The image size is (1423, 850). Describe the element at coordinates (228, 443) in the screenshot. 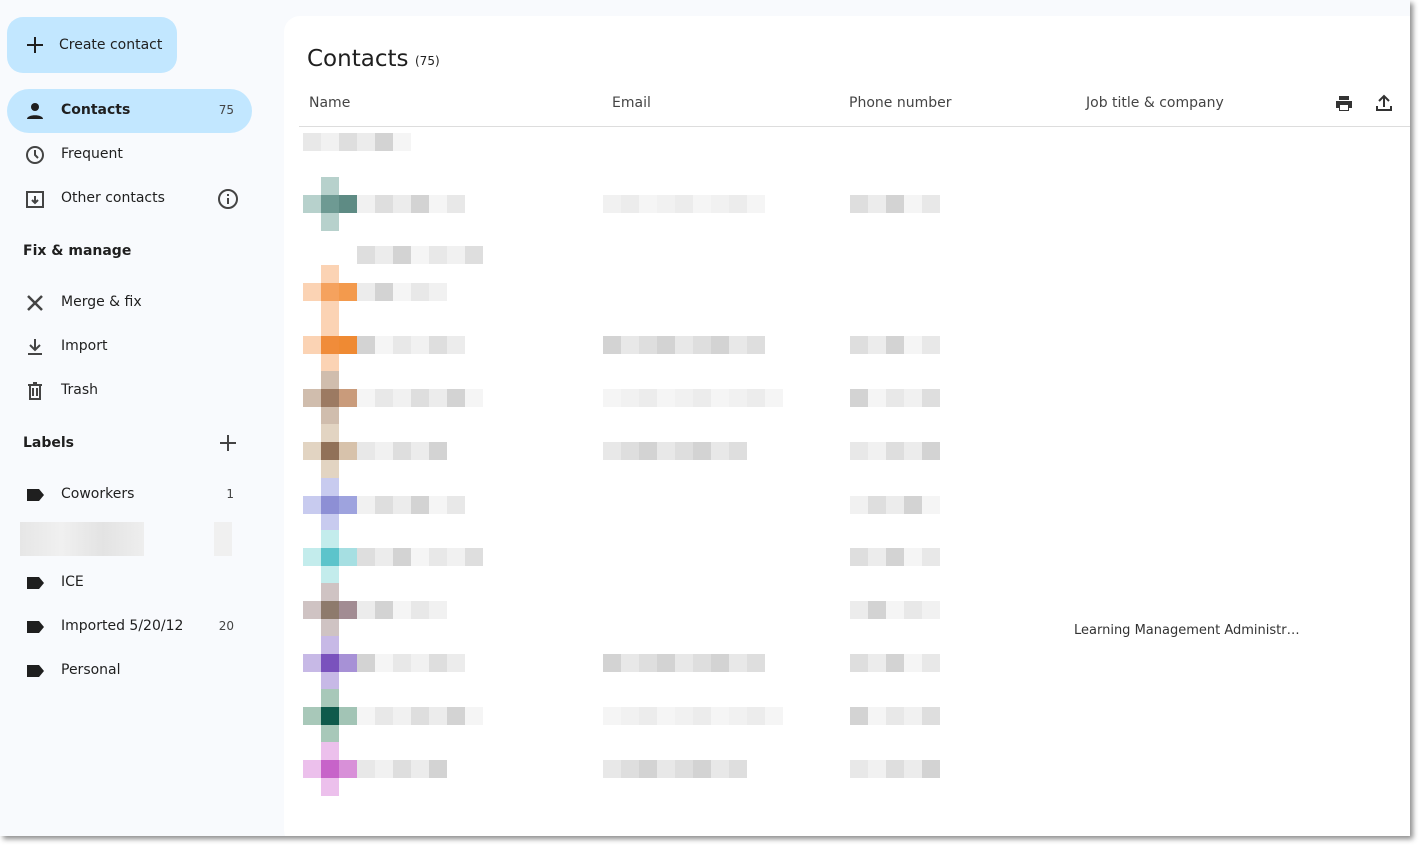

I see `add-label-icon` at that location.